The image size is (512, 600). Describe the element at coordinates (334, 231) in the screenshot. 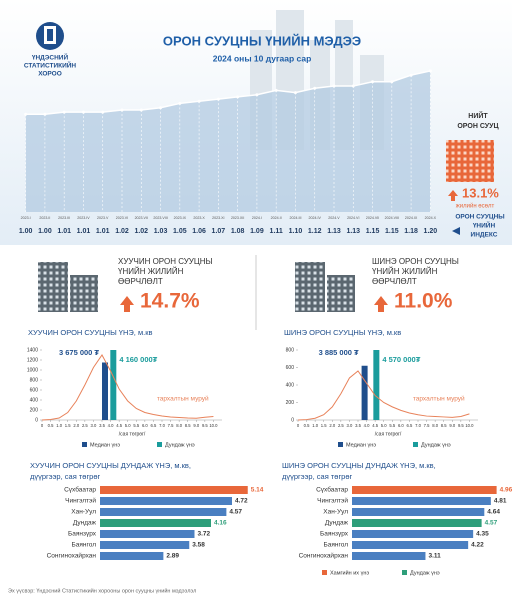

I see `value-label: 1.13` at that location.